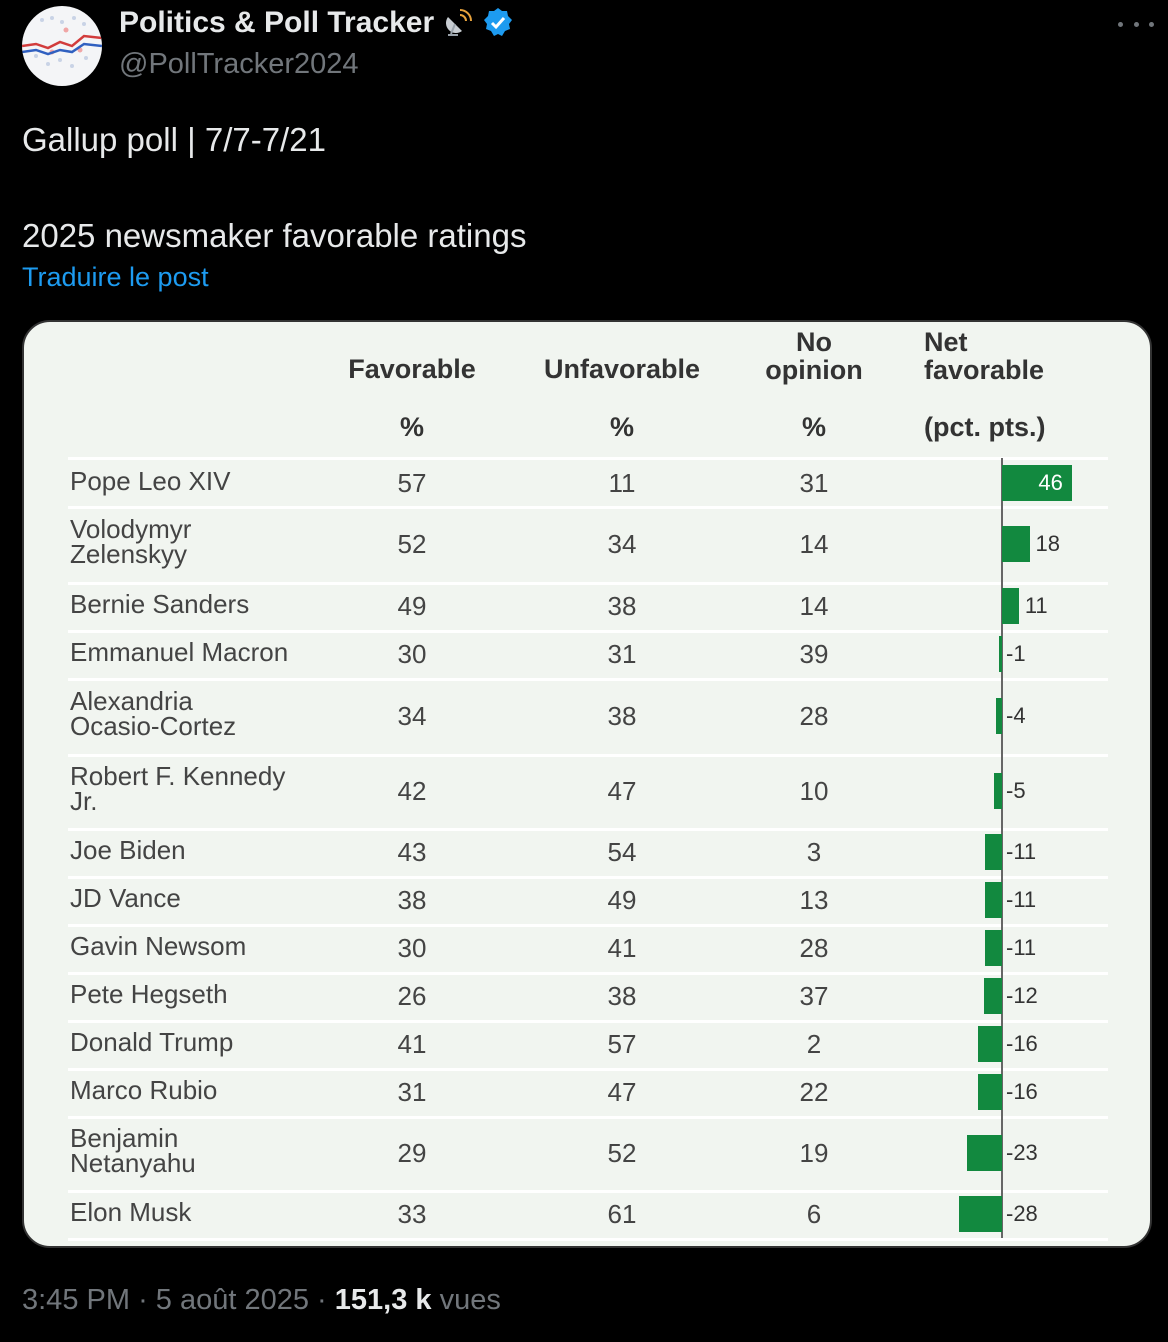 This screenshot has height=1342, width=1168. I want to click on table-row: Joe Biden 43 54 3, so click(588, 853).